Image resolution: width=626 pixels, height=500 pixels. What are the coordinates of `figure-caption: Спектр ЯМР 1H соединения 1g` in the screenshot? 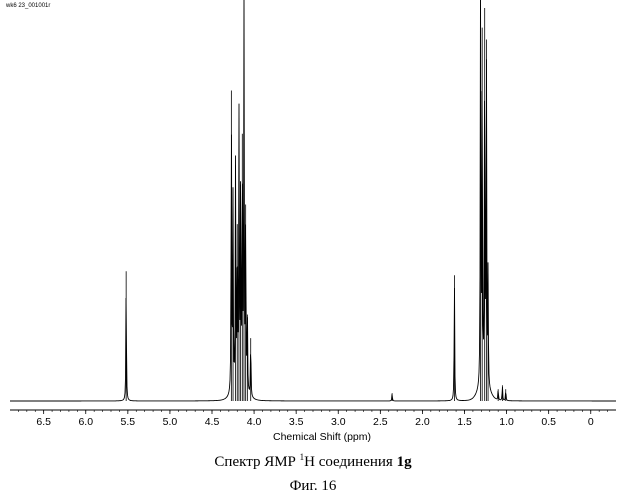 It's located at (313, 461).